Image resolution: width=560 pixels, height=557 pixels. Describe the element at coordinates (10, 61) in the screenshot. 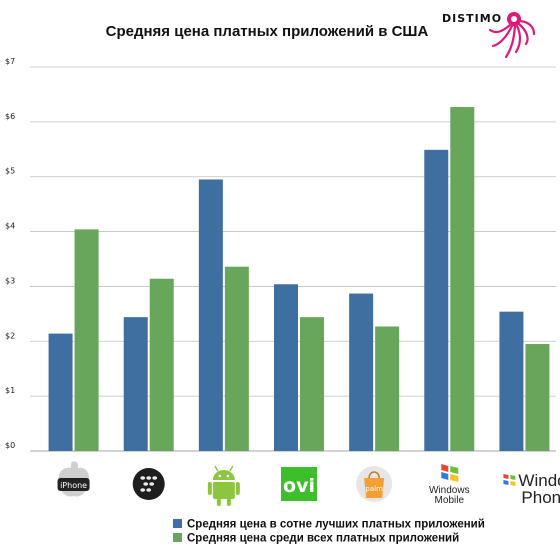

I see `y-tick-label: $7` at that location.